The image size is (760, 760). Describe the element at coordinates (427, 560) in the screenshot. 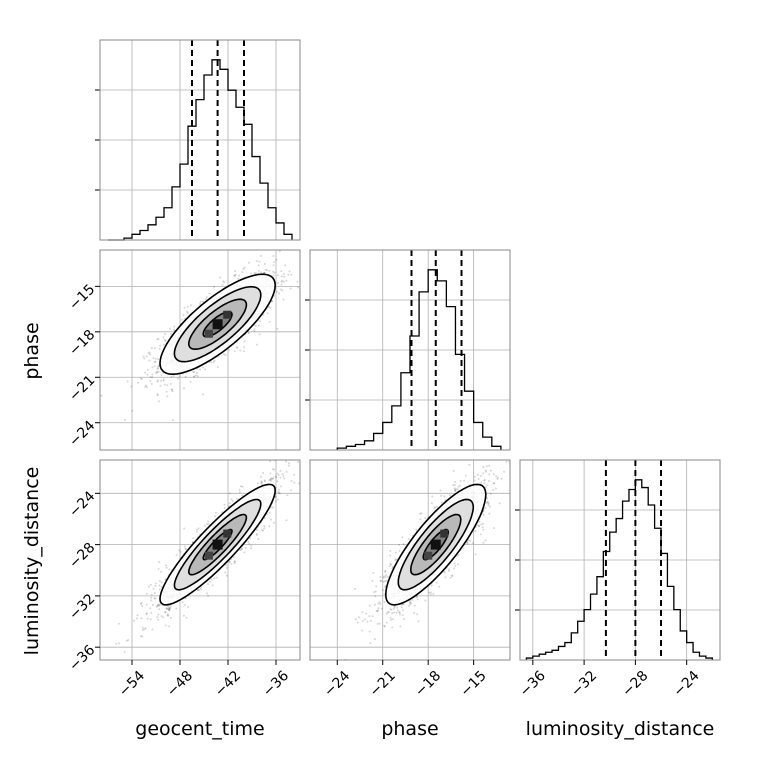

I see `panel-content` at that location.